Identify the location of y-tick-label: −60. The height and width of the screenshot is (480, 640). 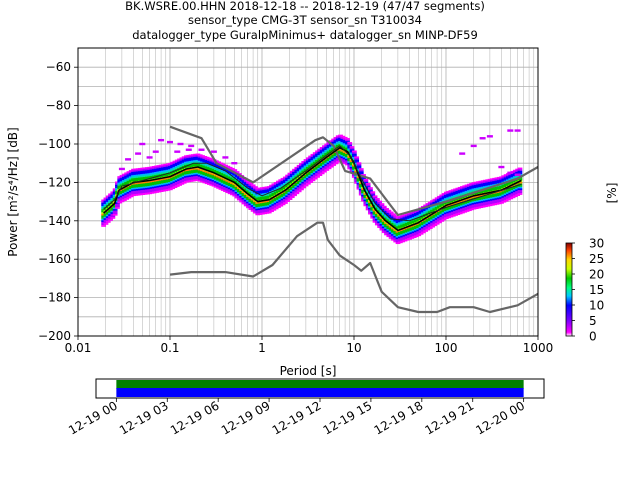
(58, 67).